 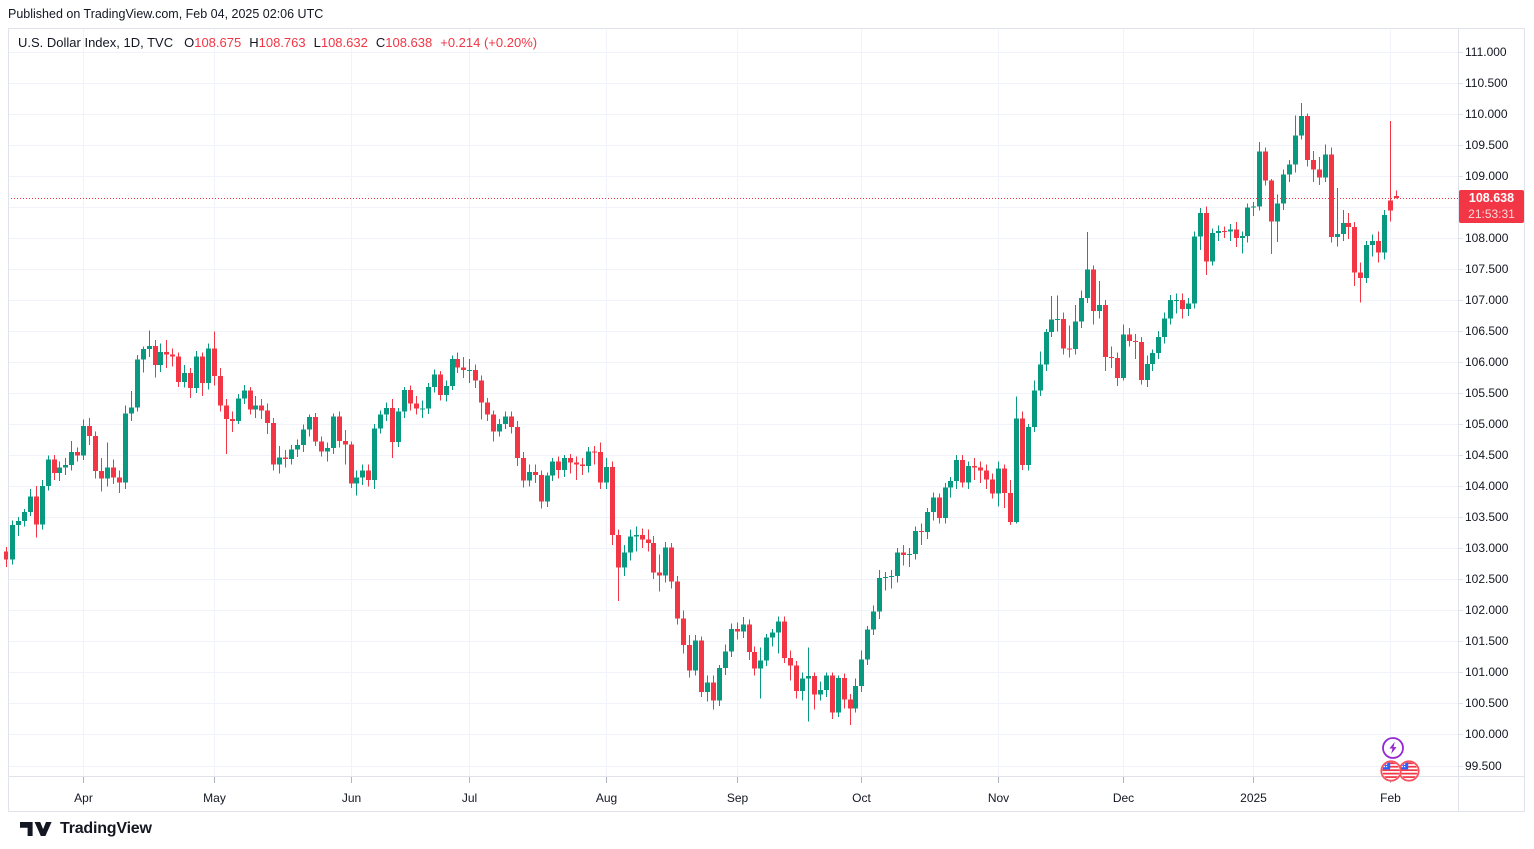 What do you see at coordinates (1487, 330) in the screenshot?
I see `price-tick-label: 106.500` at bounding box center [1487, 330].